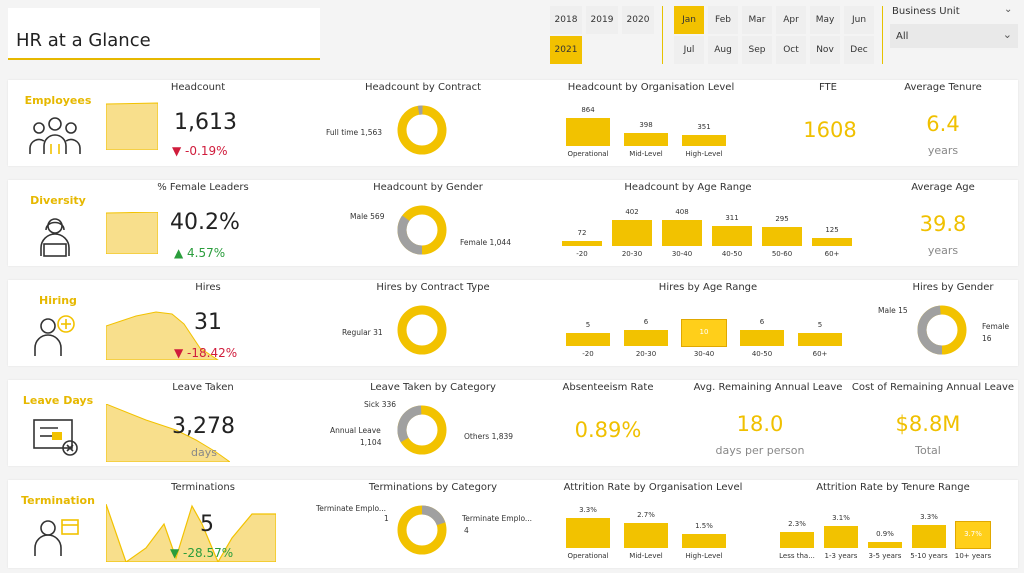  What do you see at coordinates (55, 237) in the screenshot?
I see `female-employee-icon` at bounding box center [55, 237].